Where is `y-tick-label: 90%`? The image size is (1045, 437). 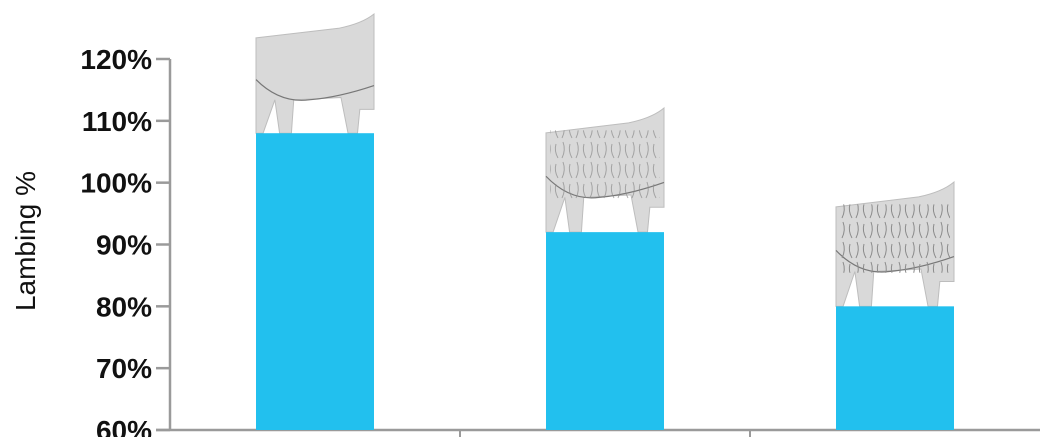 y-tick-label: 90% is located at coordinates (124, 245).